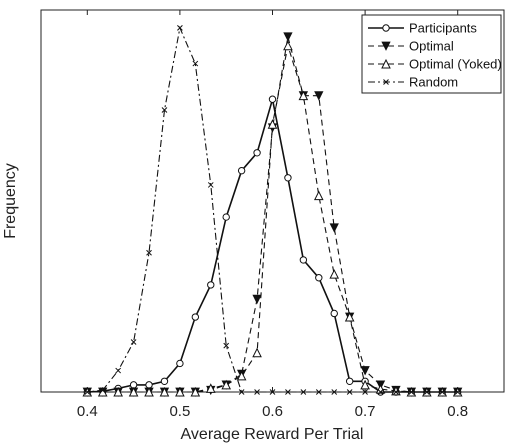  What do you see at coordinates (10, 201) in the screenshot?
I see `y-axis-label: Frequency` at bounding box center [10, 201].